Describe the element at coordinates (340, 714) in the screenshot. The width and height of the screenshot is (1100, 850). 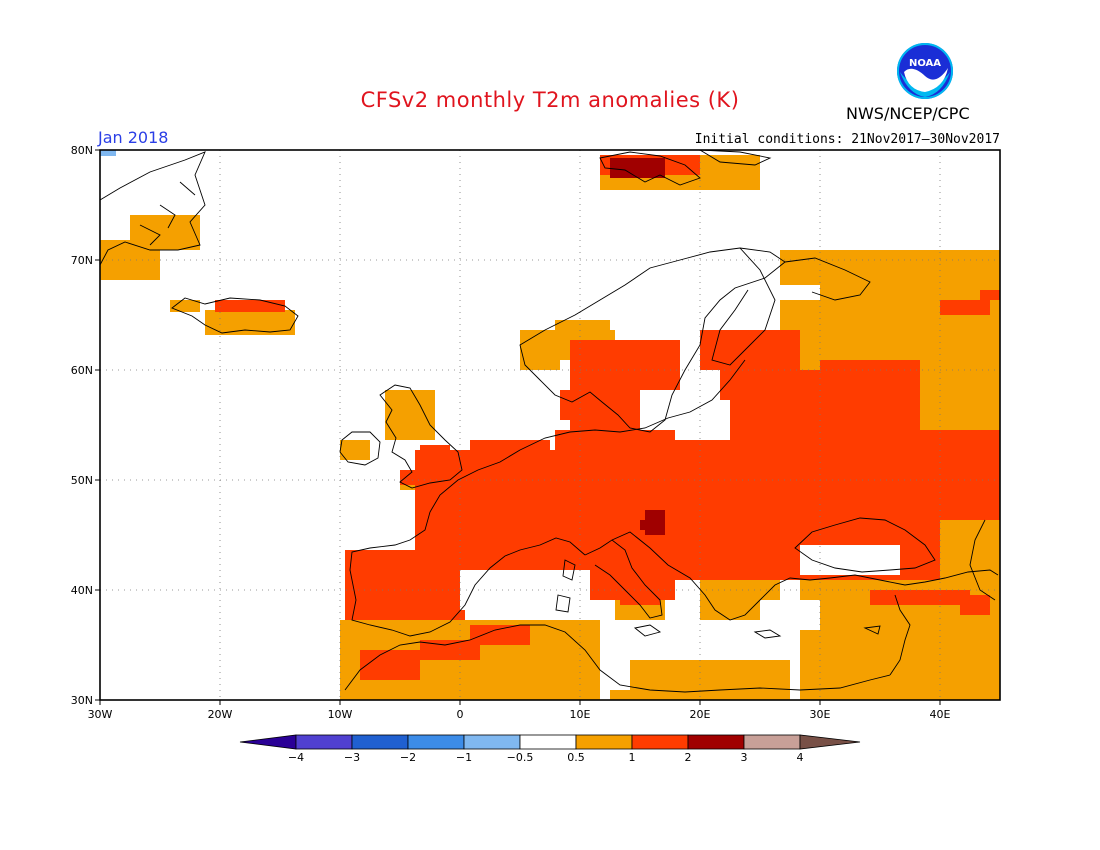
I see `lon-tick-label: 10W` at that location.